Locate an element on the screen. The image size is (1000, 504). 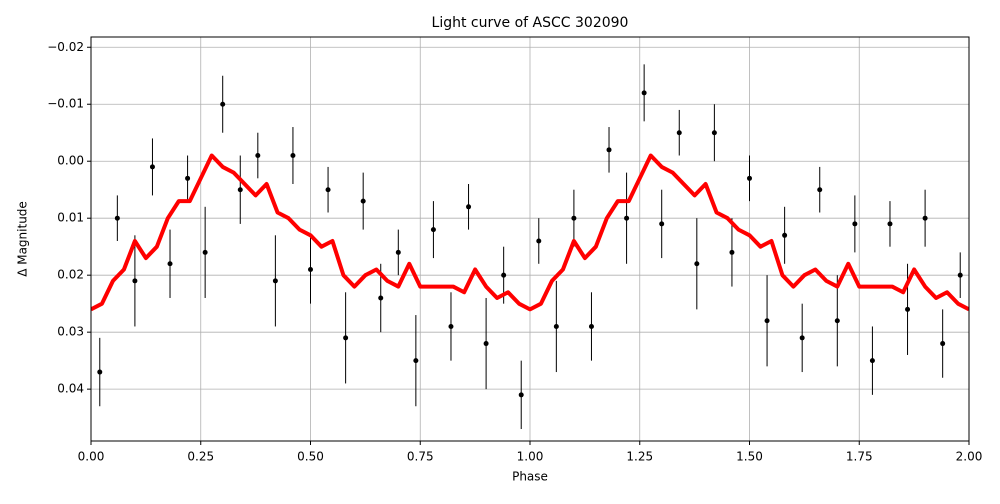
y-tick-label: 0.02 is located at coordinates (70, 275).